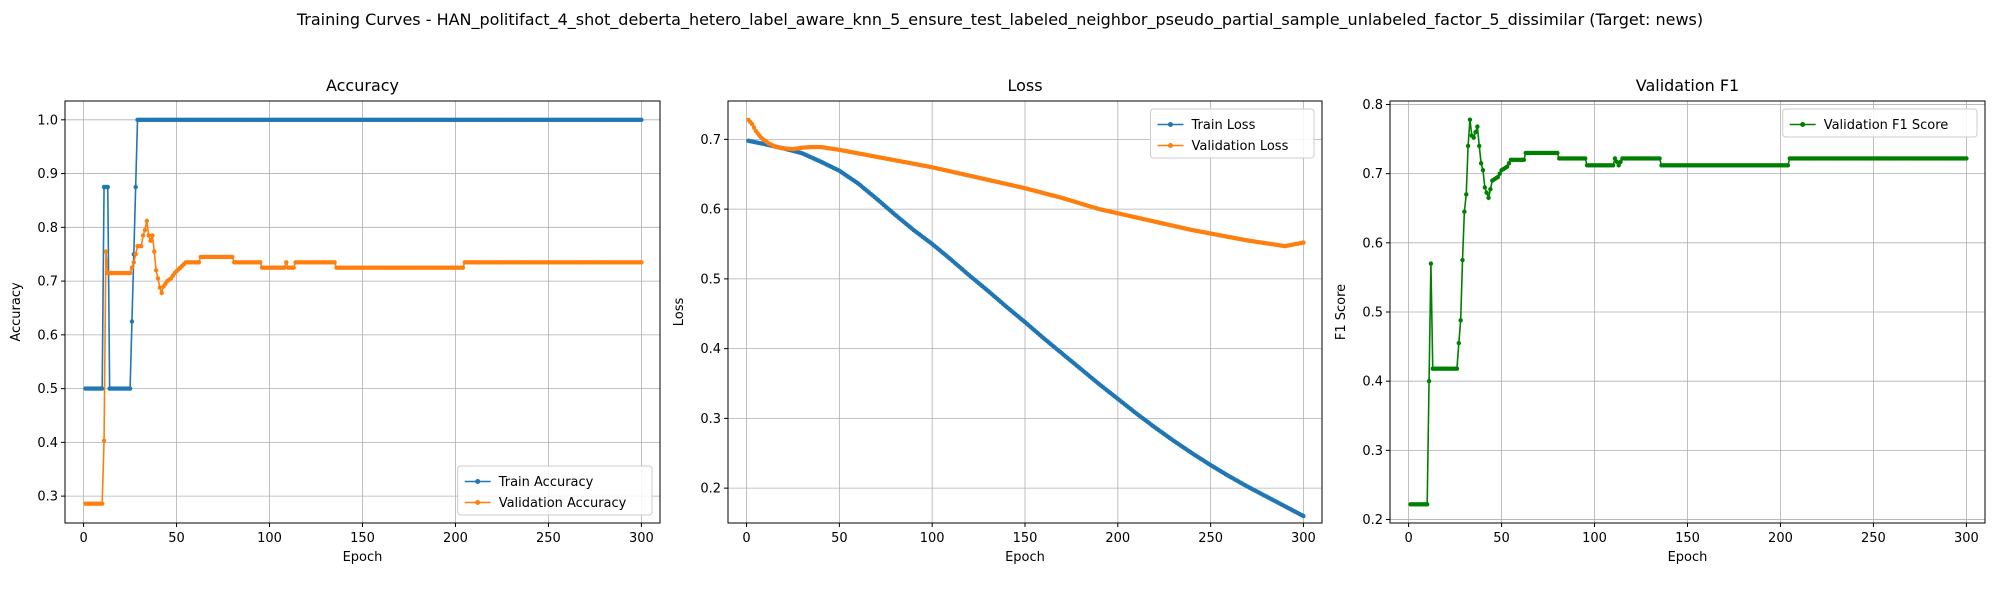  I want to click on legend-label: Train Accuracy, so click(546, 482).